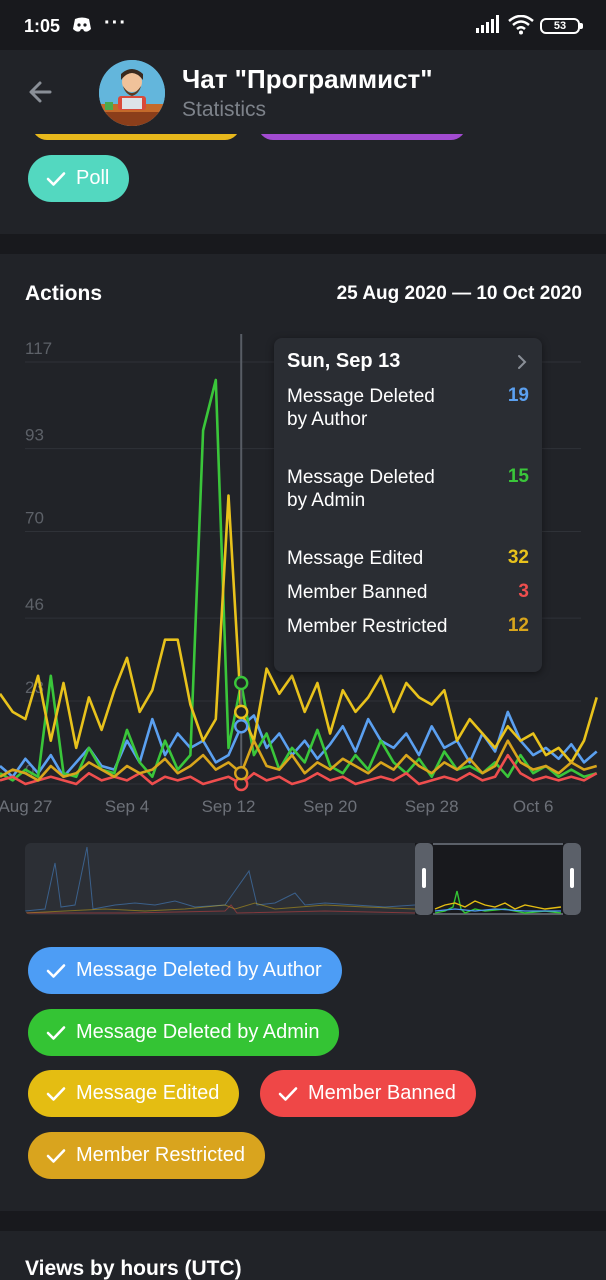  I want to click on tooltip-row-label: Member Restricted, so click(367, 626).